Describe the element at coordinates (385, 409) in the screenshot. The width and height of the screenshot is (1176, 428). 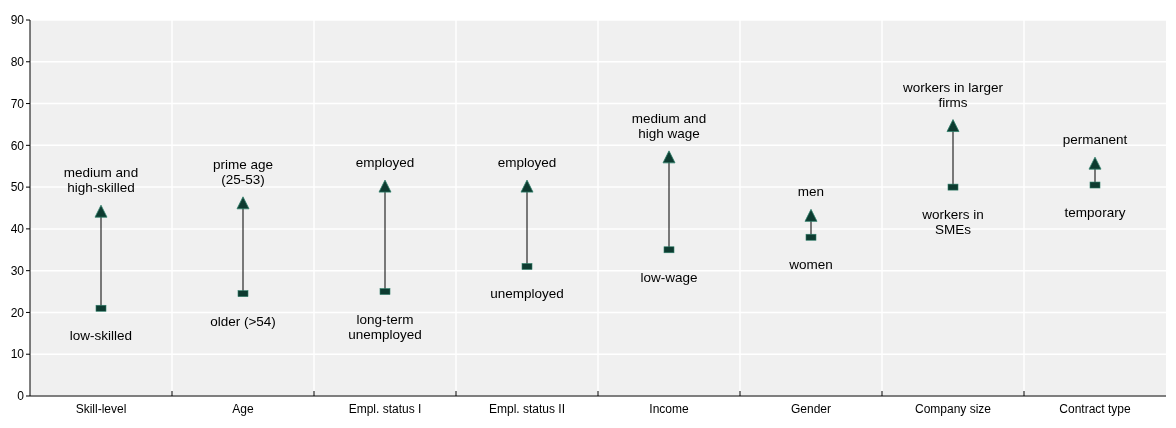
I see `x-tick-label: Empl. status I` at that location.